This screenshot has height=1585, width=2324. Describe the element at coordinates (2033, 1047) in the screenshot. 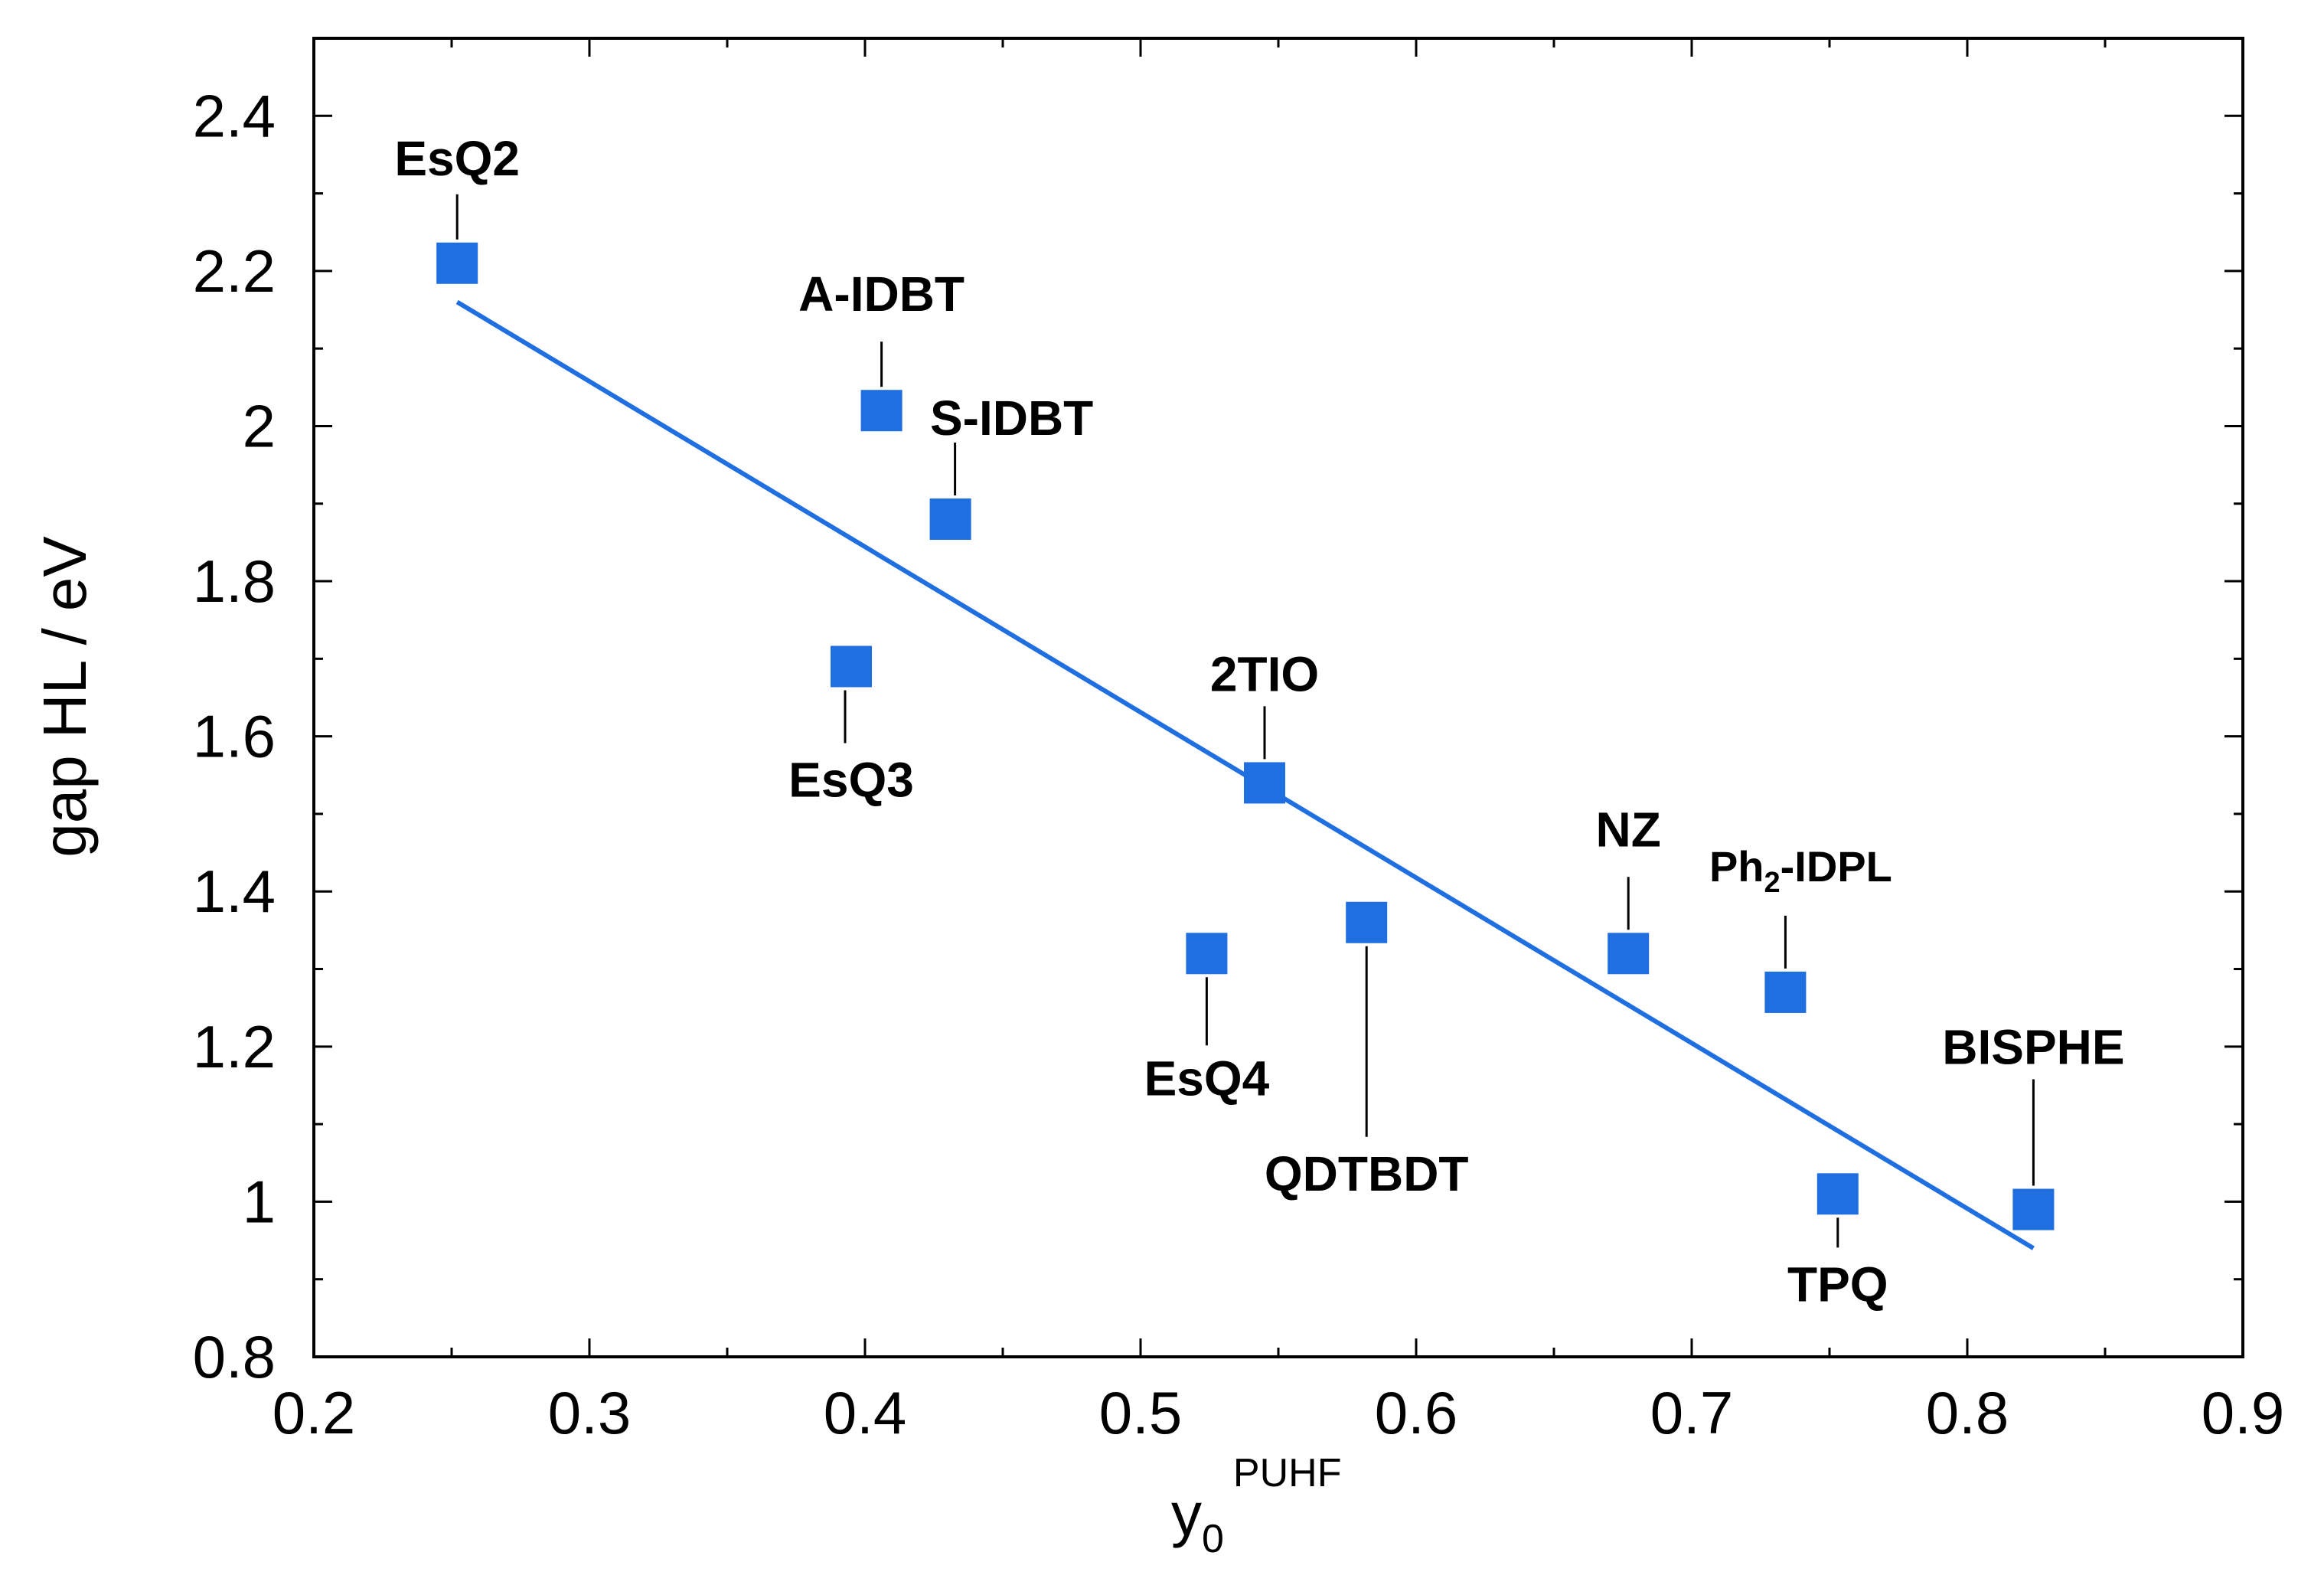

I see `point-label: BISPHE` at that location.